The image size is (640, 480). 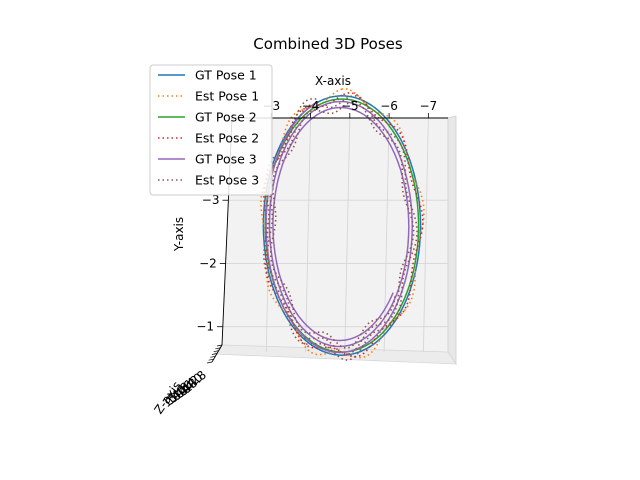 What do you see at coordinates (211, 200) in the screenshot?
I see `y-tick-label-2: −3` at bounding box center [211, 200].